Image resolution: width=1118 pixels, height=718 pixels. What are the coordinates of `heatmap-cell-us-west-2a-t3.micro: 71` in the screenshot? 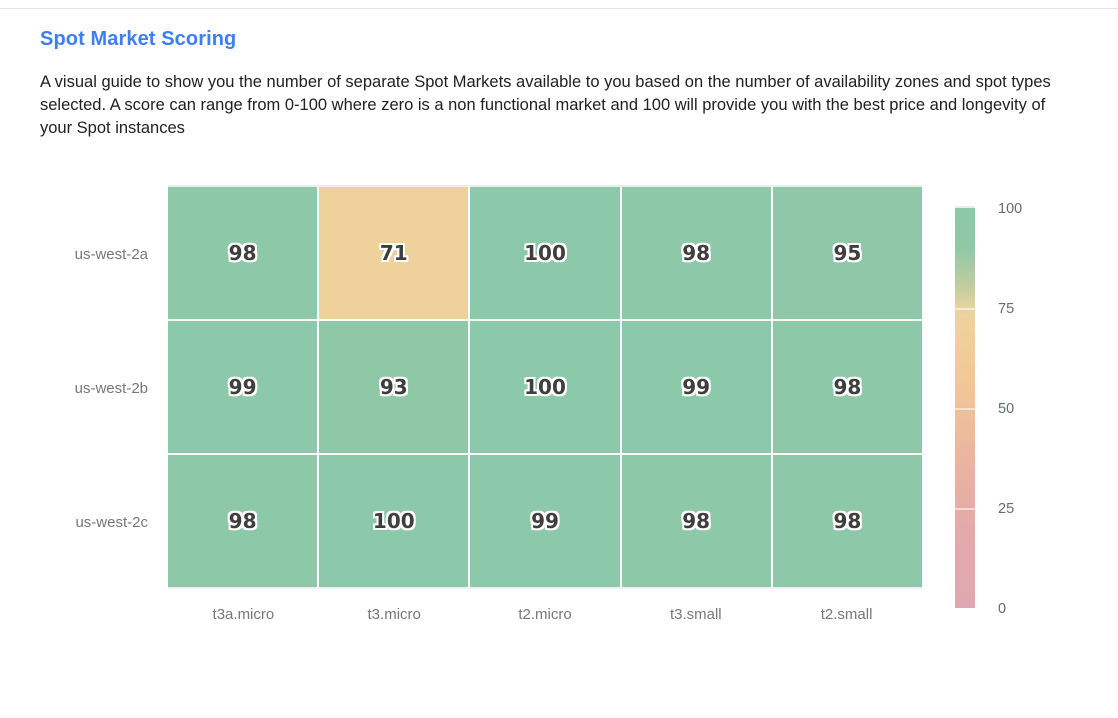 It's located at (394, 253).